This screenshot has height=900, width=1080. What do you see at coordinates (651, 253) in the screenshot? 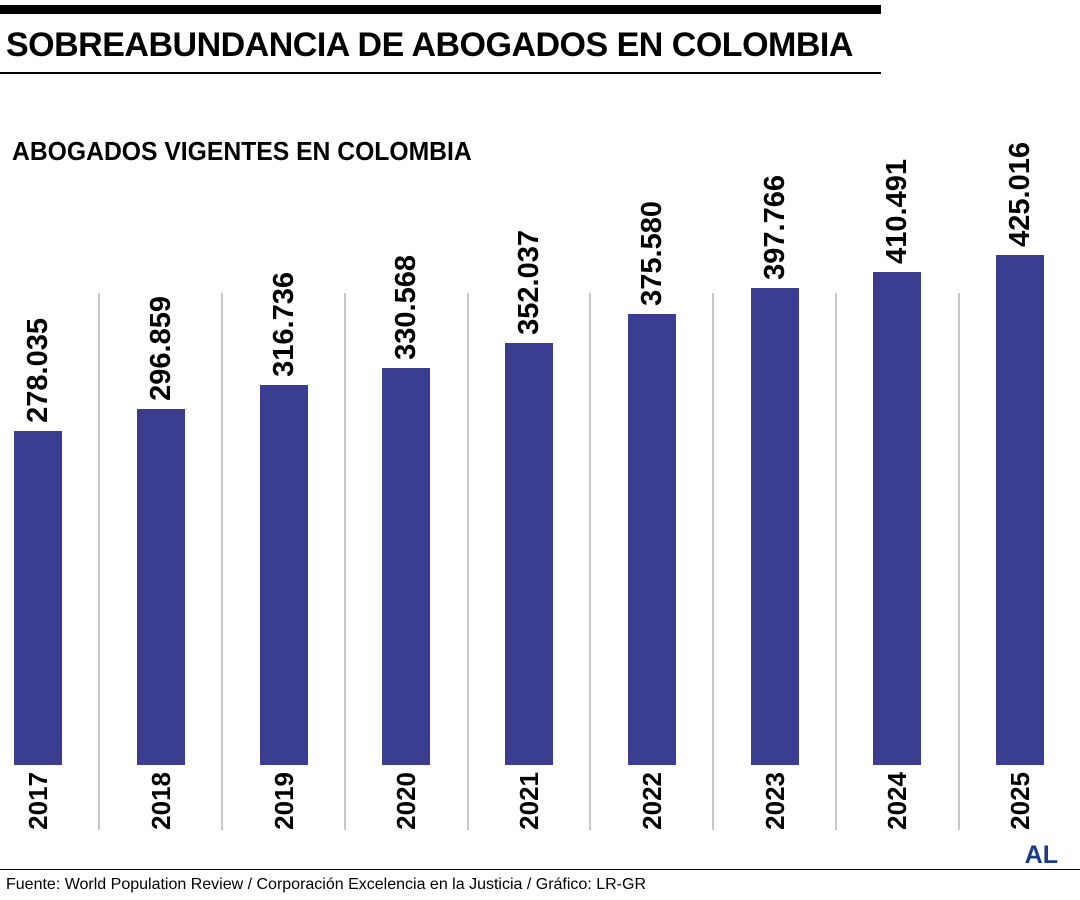
I see `bar-value-label: 375.580` at bounding box center [651, 253].